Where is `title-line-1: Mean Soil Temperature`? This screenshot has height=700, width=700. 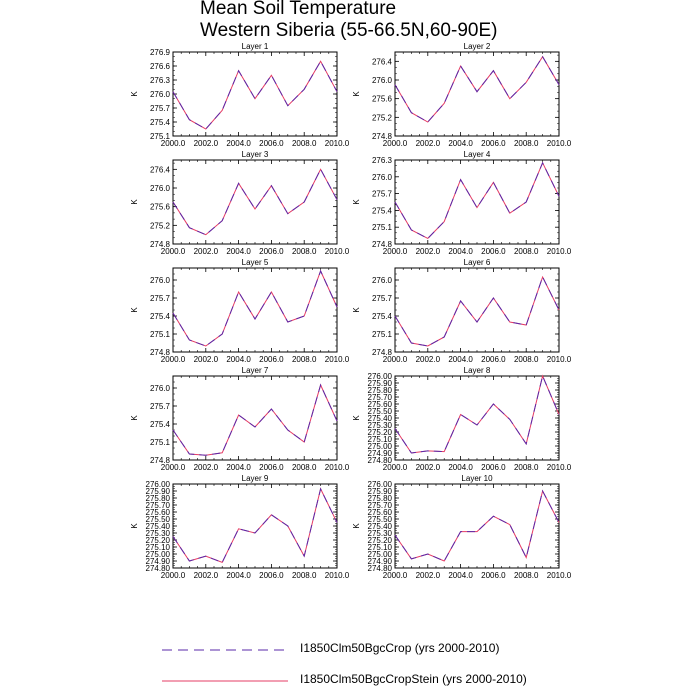
title-line-1: Mean Soil Temperature is located at coordinates (298, 9).